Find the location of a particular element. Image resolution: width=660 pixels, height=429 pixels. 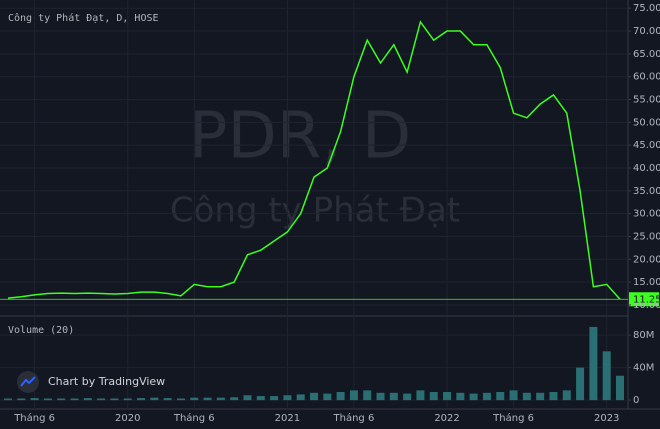

y-tick-label: 75.00 is located at coordinates (646, 8).